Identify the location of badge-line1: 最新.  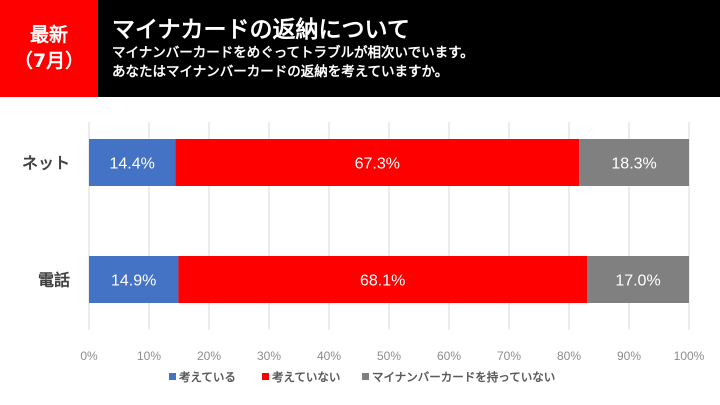
(48, 35).